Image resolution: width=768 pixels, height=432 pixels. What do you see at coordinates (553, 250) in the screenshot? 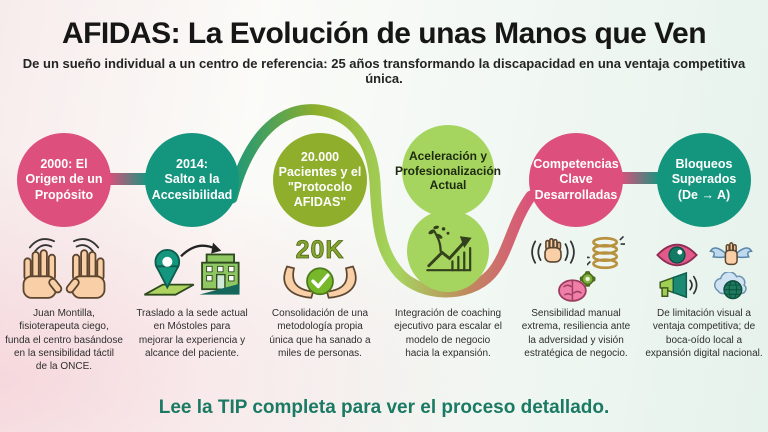
I see `sensing-hand-icon` at bounding box center [553, 250].